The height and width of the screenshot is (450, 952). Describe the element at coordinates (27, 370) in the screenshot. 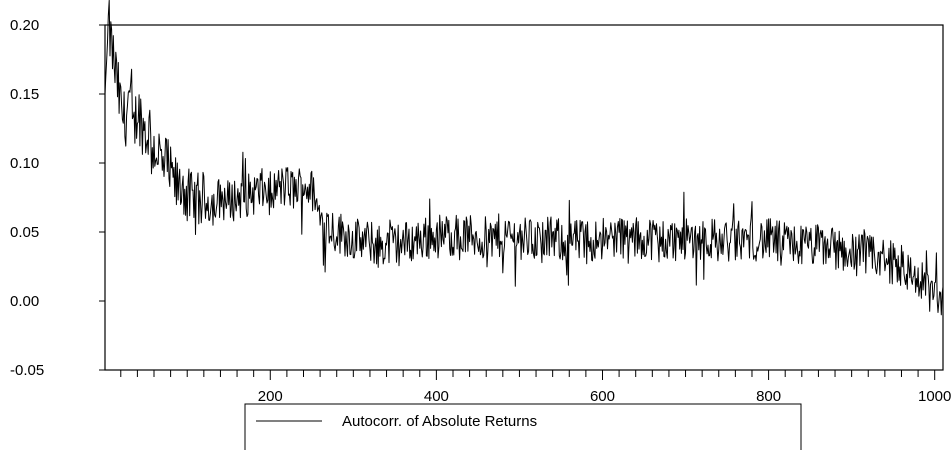

I see `y-tick-label: -0.05` at that location.